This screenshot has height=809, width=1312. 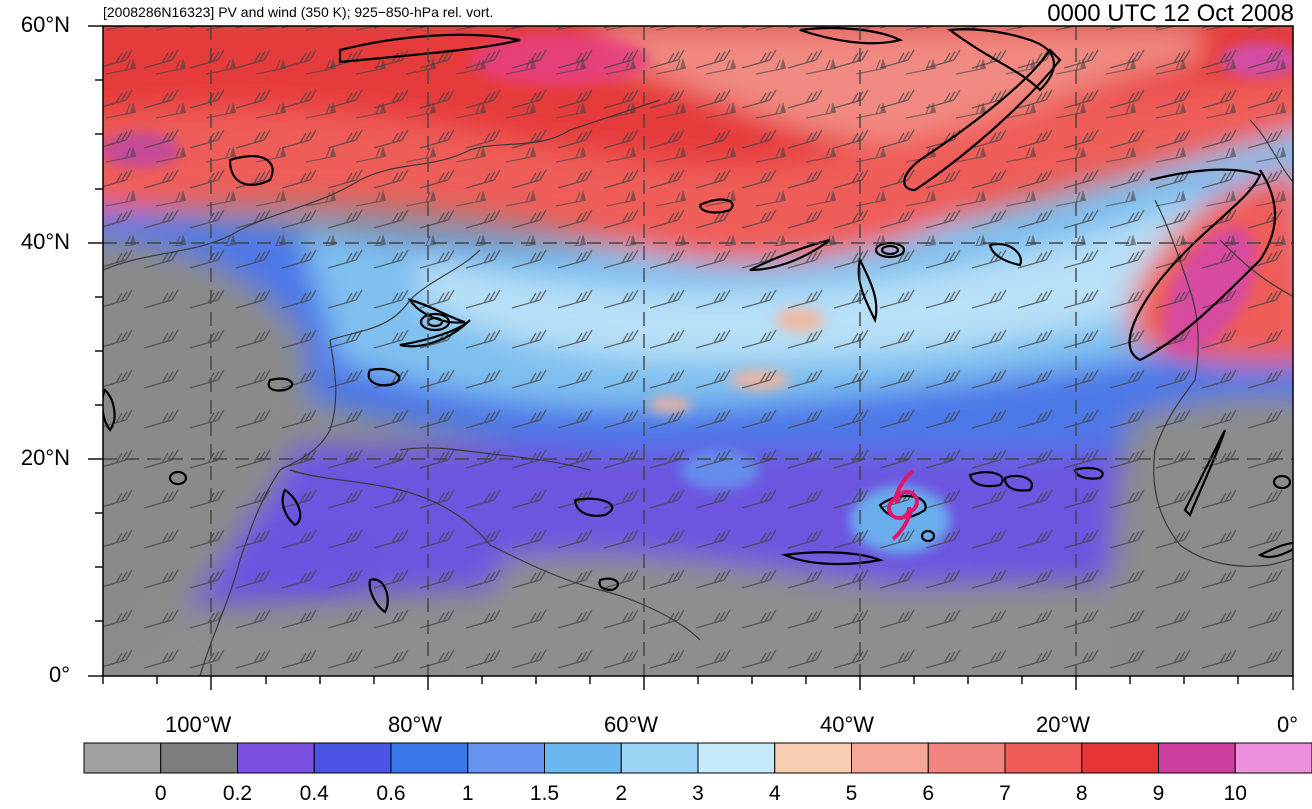 I want to click on colorbar-tick-label: 0, so click(x=160, y=793).